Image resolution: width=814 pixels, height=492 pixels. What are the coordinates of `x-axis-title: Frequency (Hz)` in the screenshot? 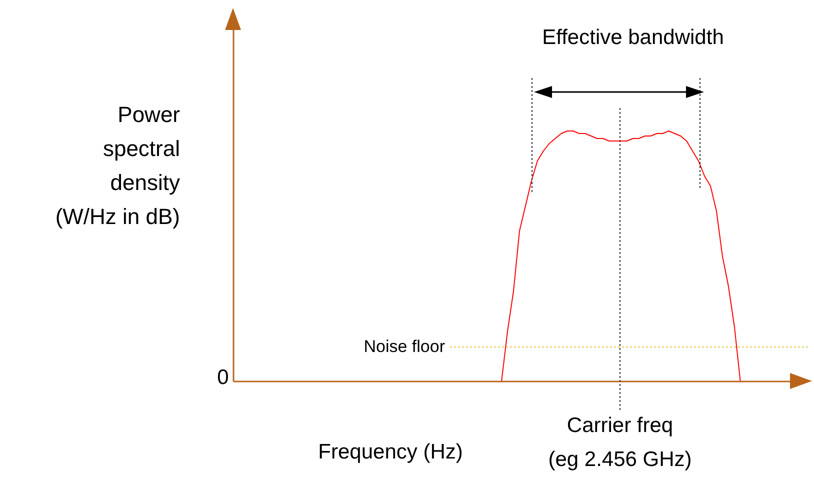 It's located at (390, 452).